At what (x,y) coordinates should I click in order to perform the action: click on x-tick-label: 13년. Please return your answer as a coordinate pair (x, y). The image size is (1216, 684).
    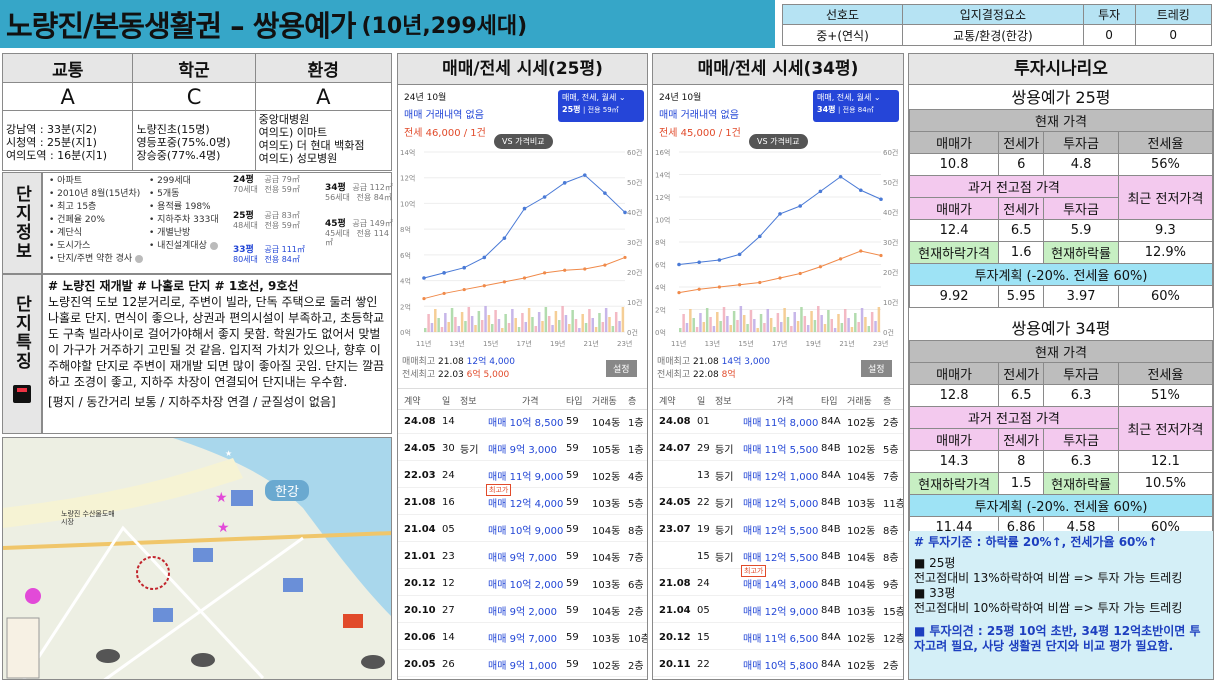
    Looking at the image, I should click on (712, 343).